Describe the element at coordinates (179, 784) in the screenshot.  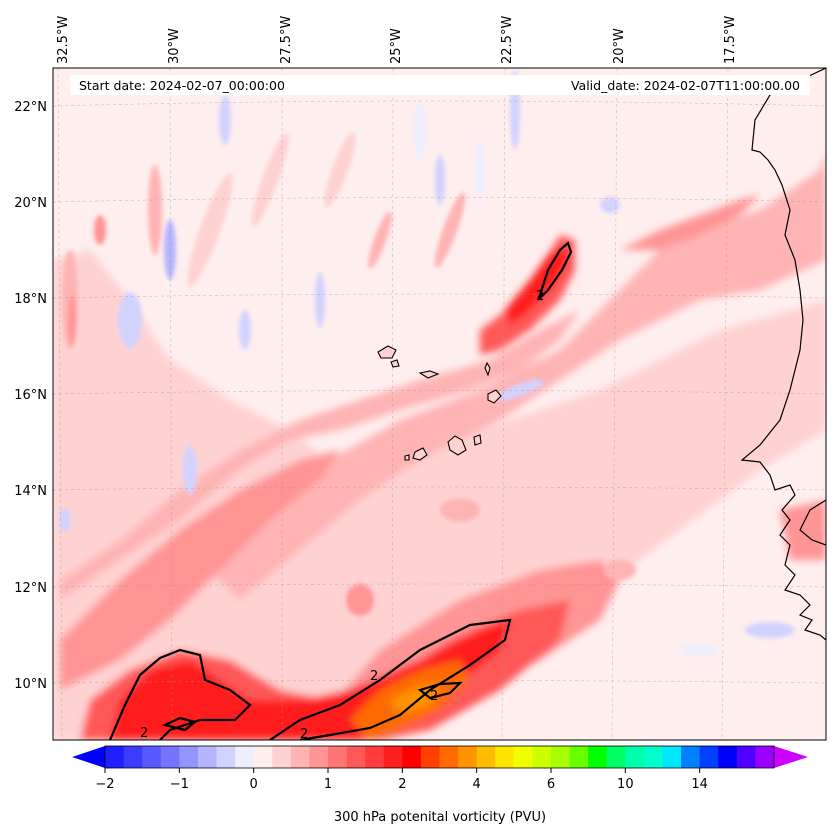
I see `colorbar-tick-label: −1` at that location.